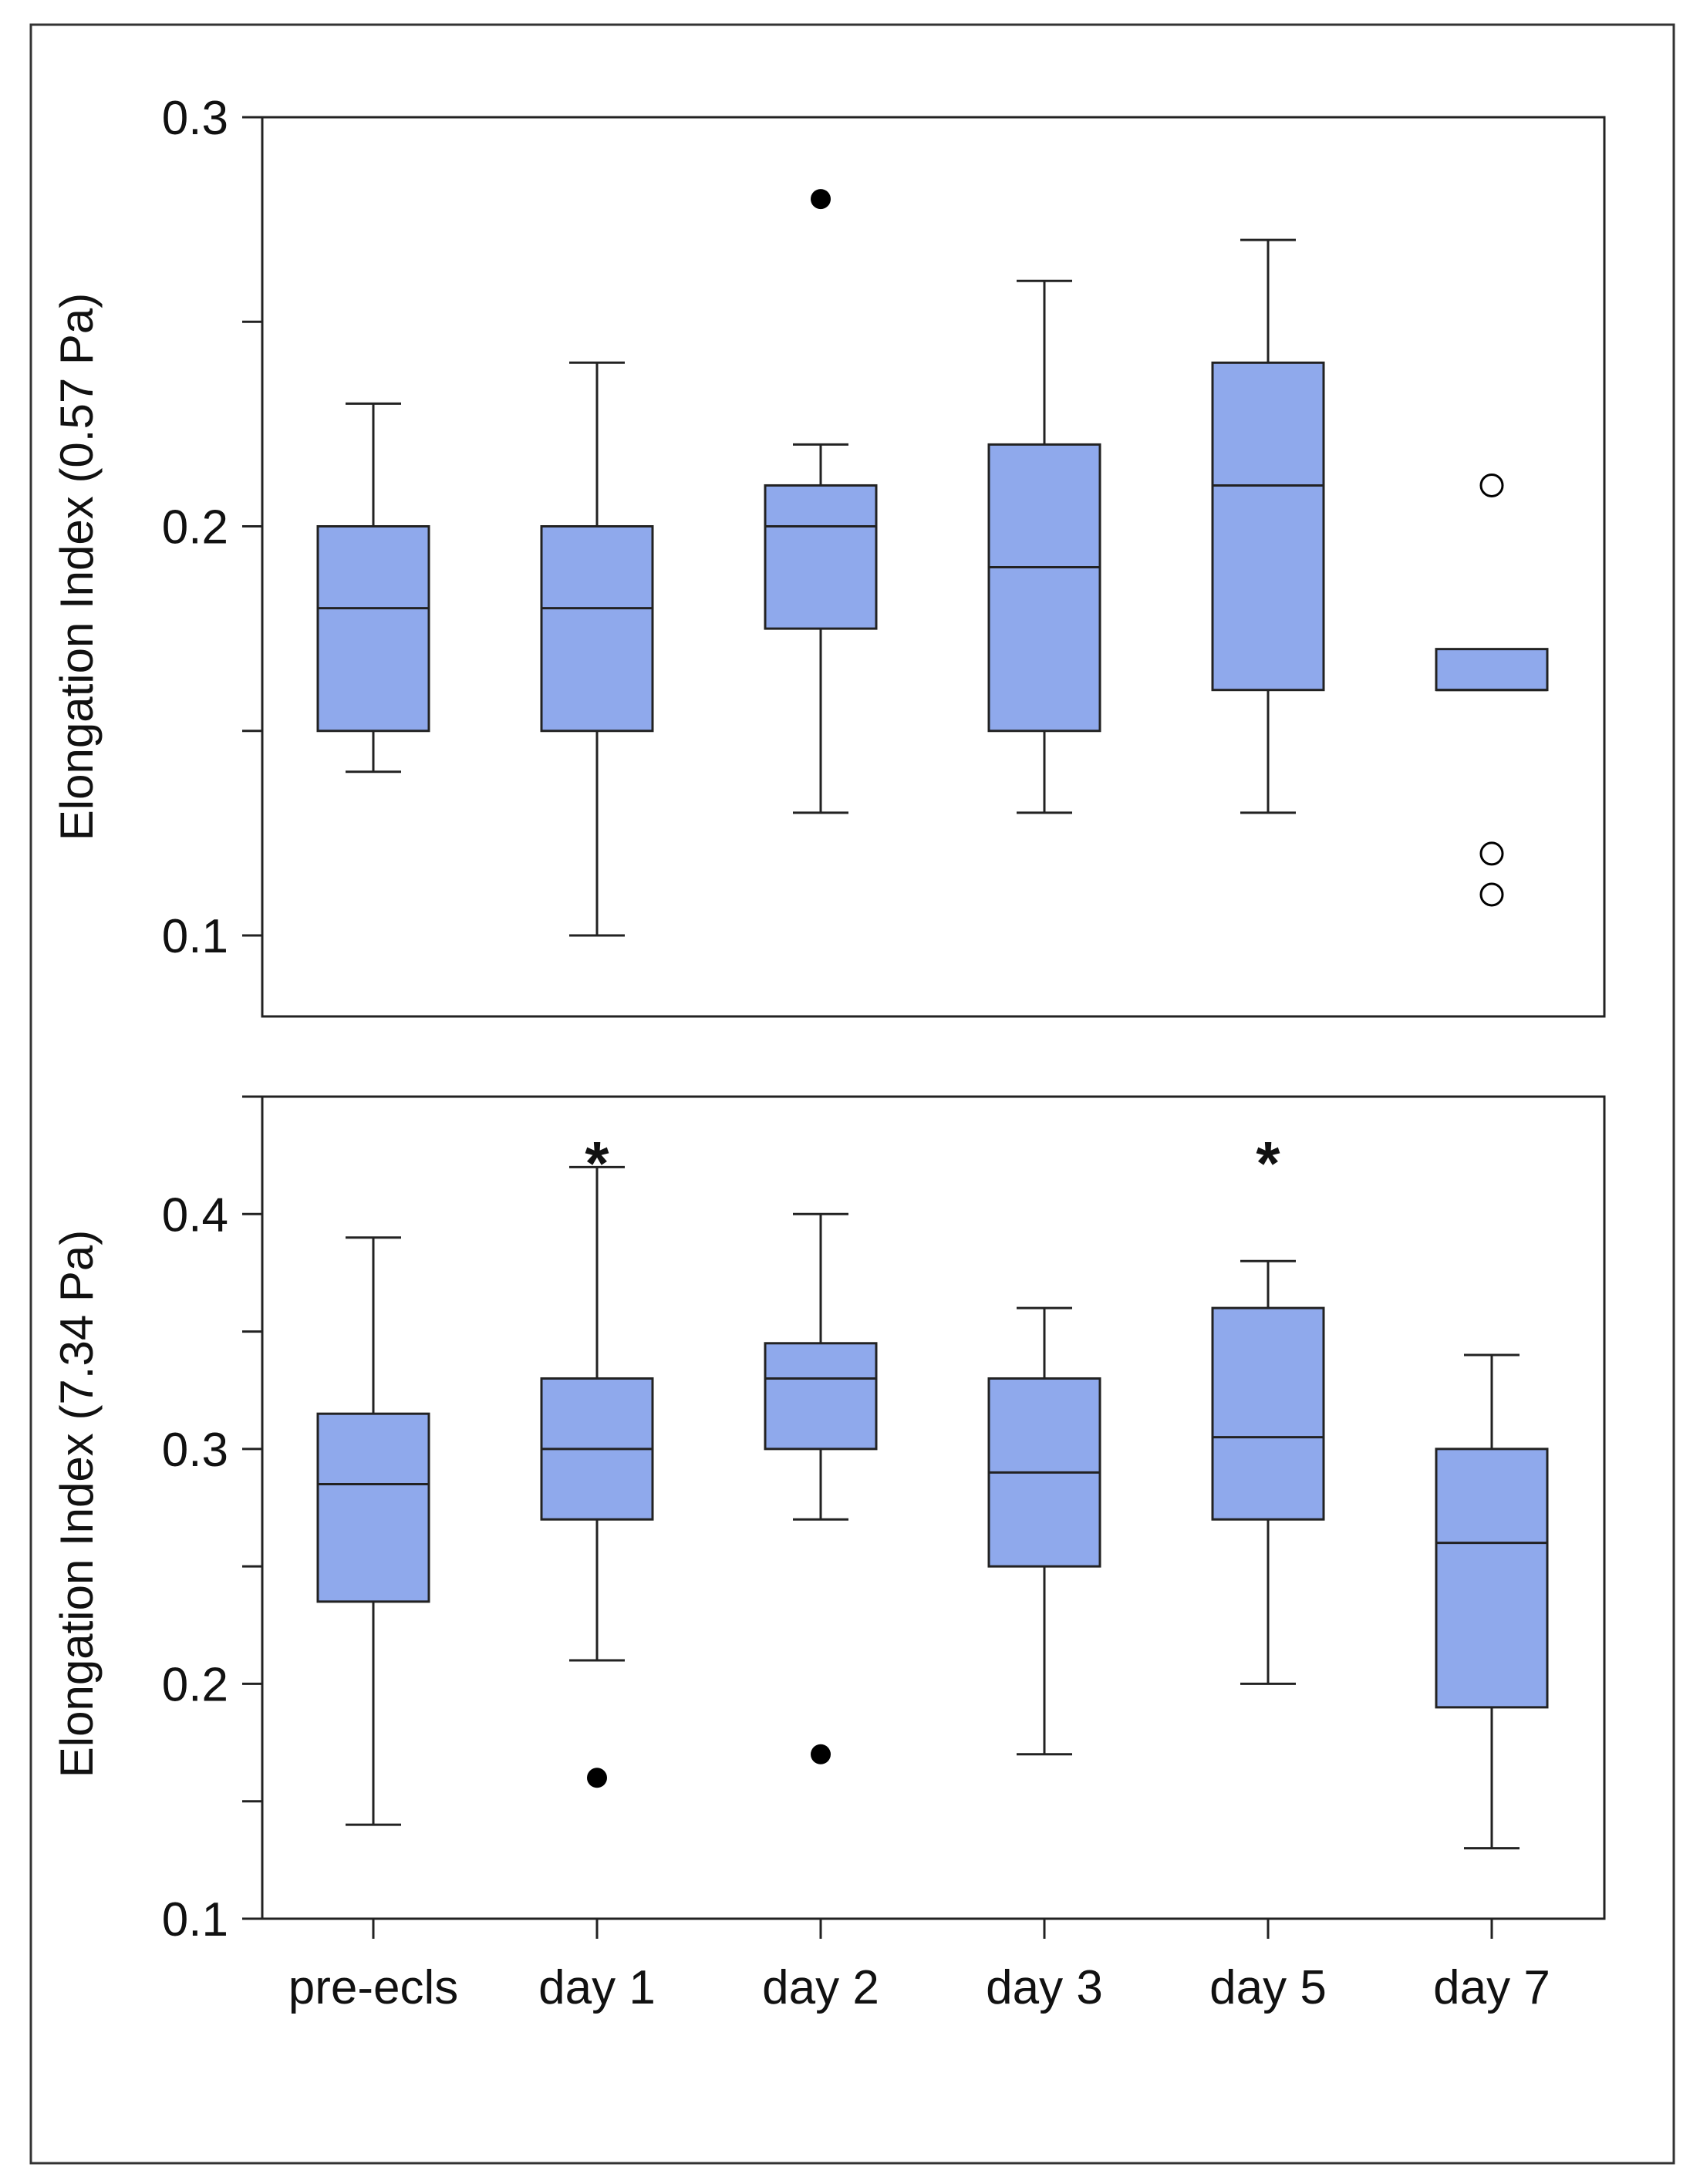 The image size is (1700, 2184). What do you see at coordinates (77, 1504) in the screenshot?
I see `bottom-y-axis-label: Elongation Index (7.34 Pa)` at bounding box center [77, 1504].